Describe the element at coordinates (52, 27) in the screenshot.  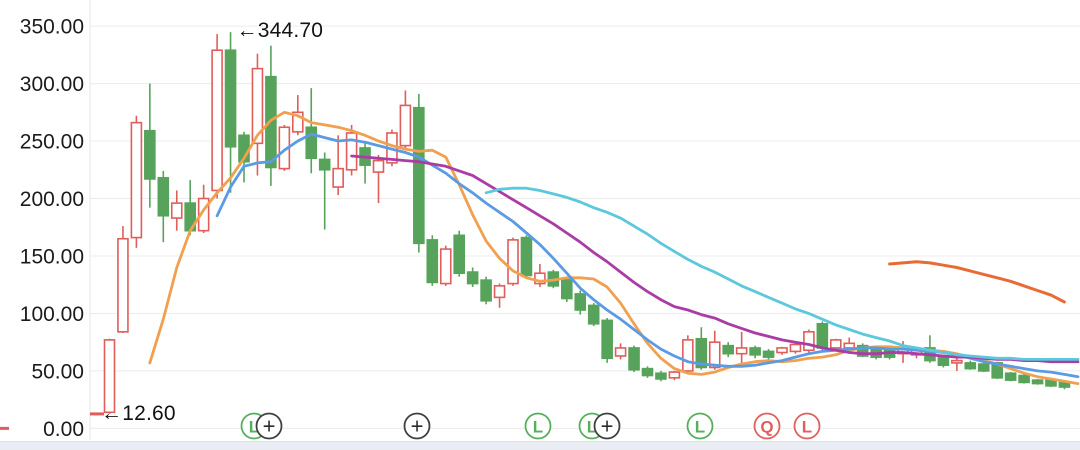
I see `y-axis-label: 350.00` at that location.